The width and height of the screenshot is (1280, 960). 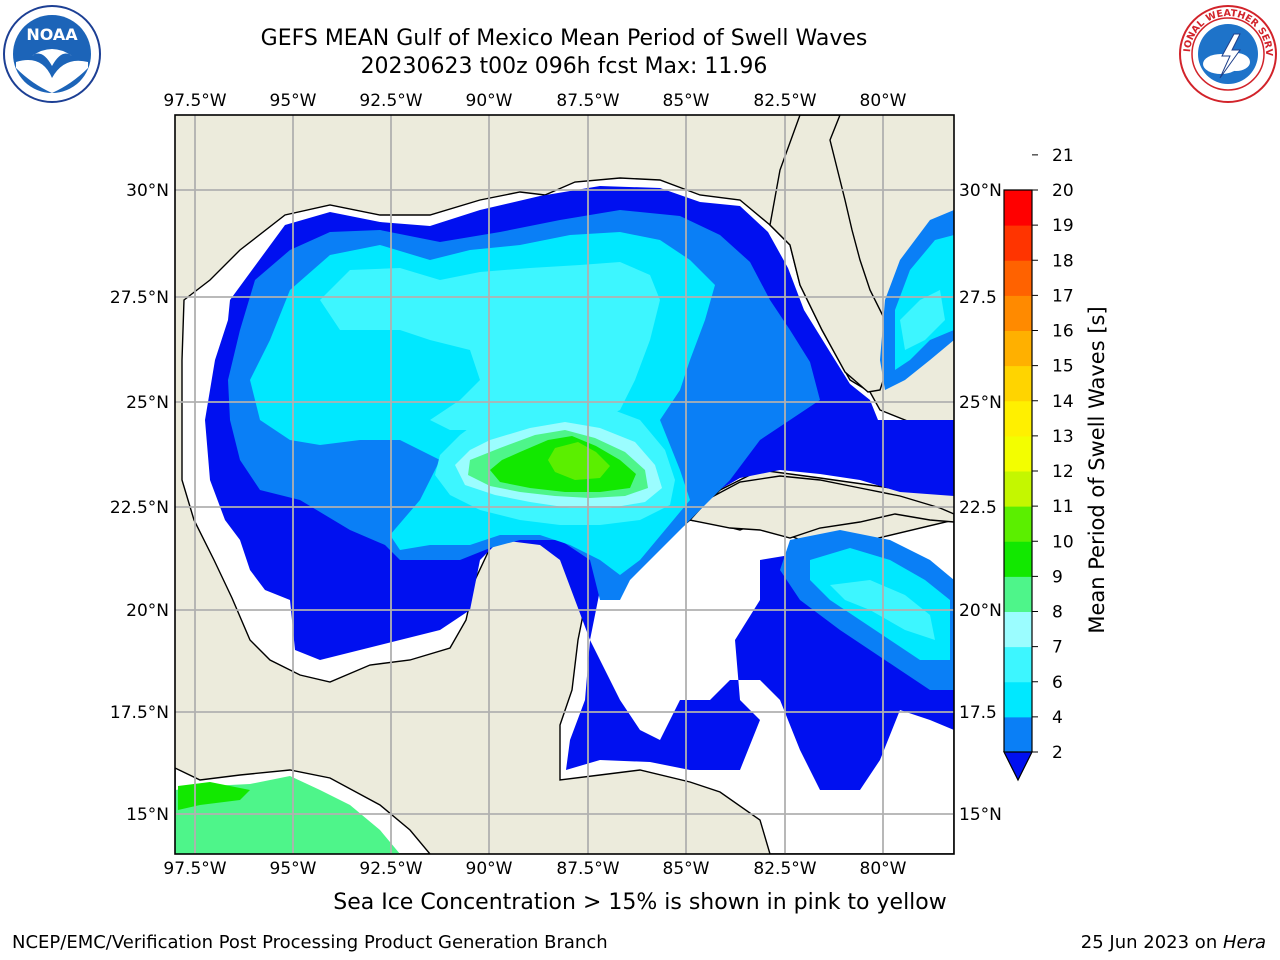 I want to click on map-subtitle: 20230623 t00z 096h fcst Max: 11.96, so click(x=564, y=66).